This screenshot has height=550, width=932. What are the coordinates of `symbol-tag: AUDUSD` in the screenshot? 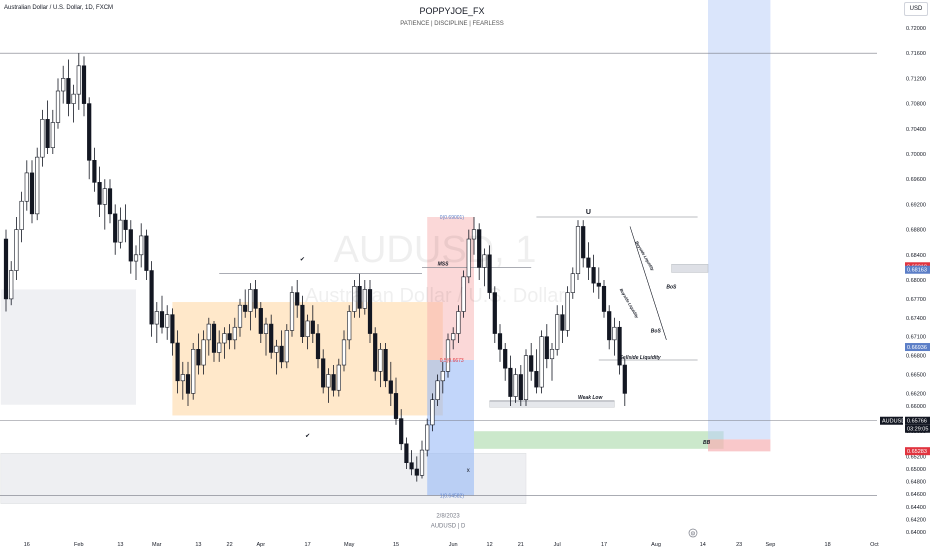 It's located at (892, 420).